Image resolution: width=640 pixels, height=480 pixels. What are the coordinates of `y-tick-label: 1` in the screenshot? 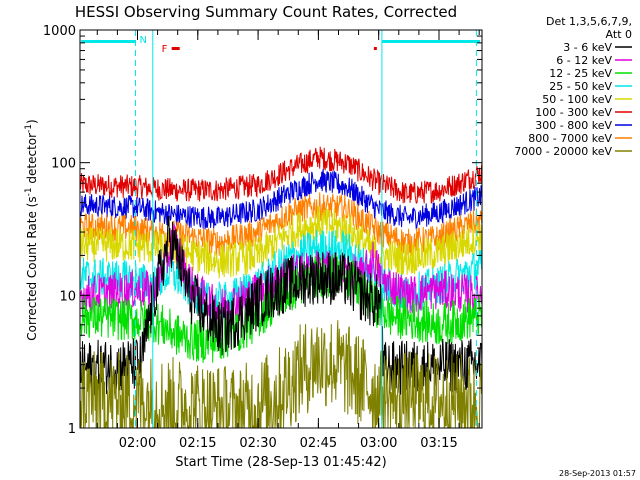 It's located at (72, 429).